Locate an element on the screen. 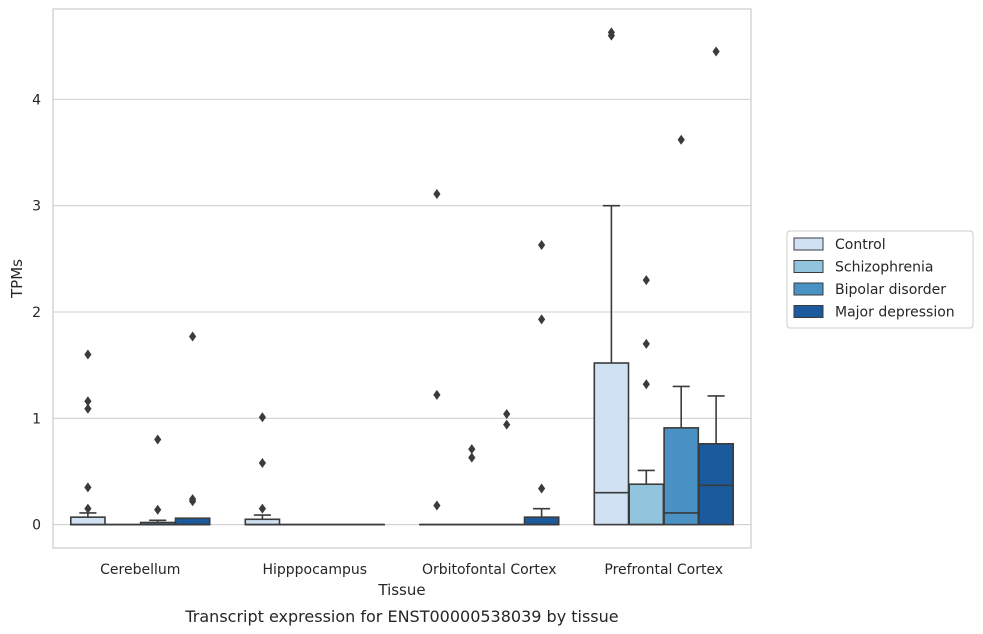 This screenshot has width=983, height=634. y-tick-label: 1 is located at coordinates (36, 419).